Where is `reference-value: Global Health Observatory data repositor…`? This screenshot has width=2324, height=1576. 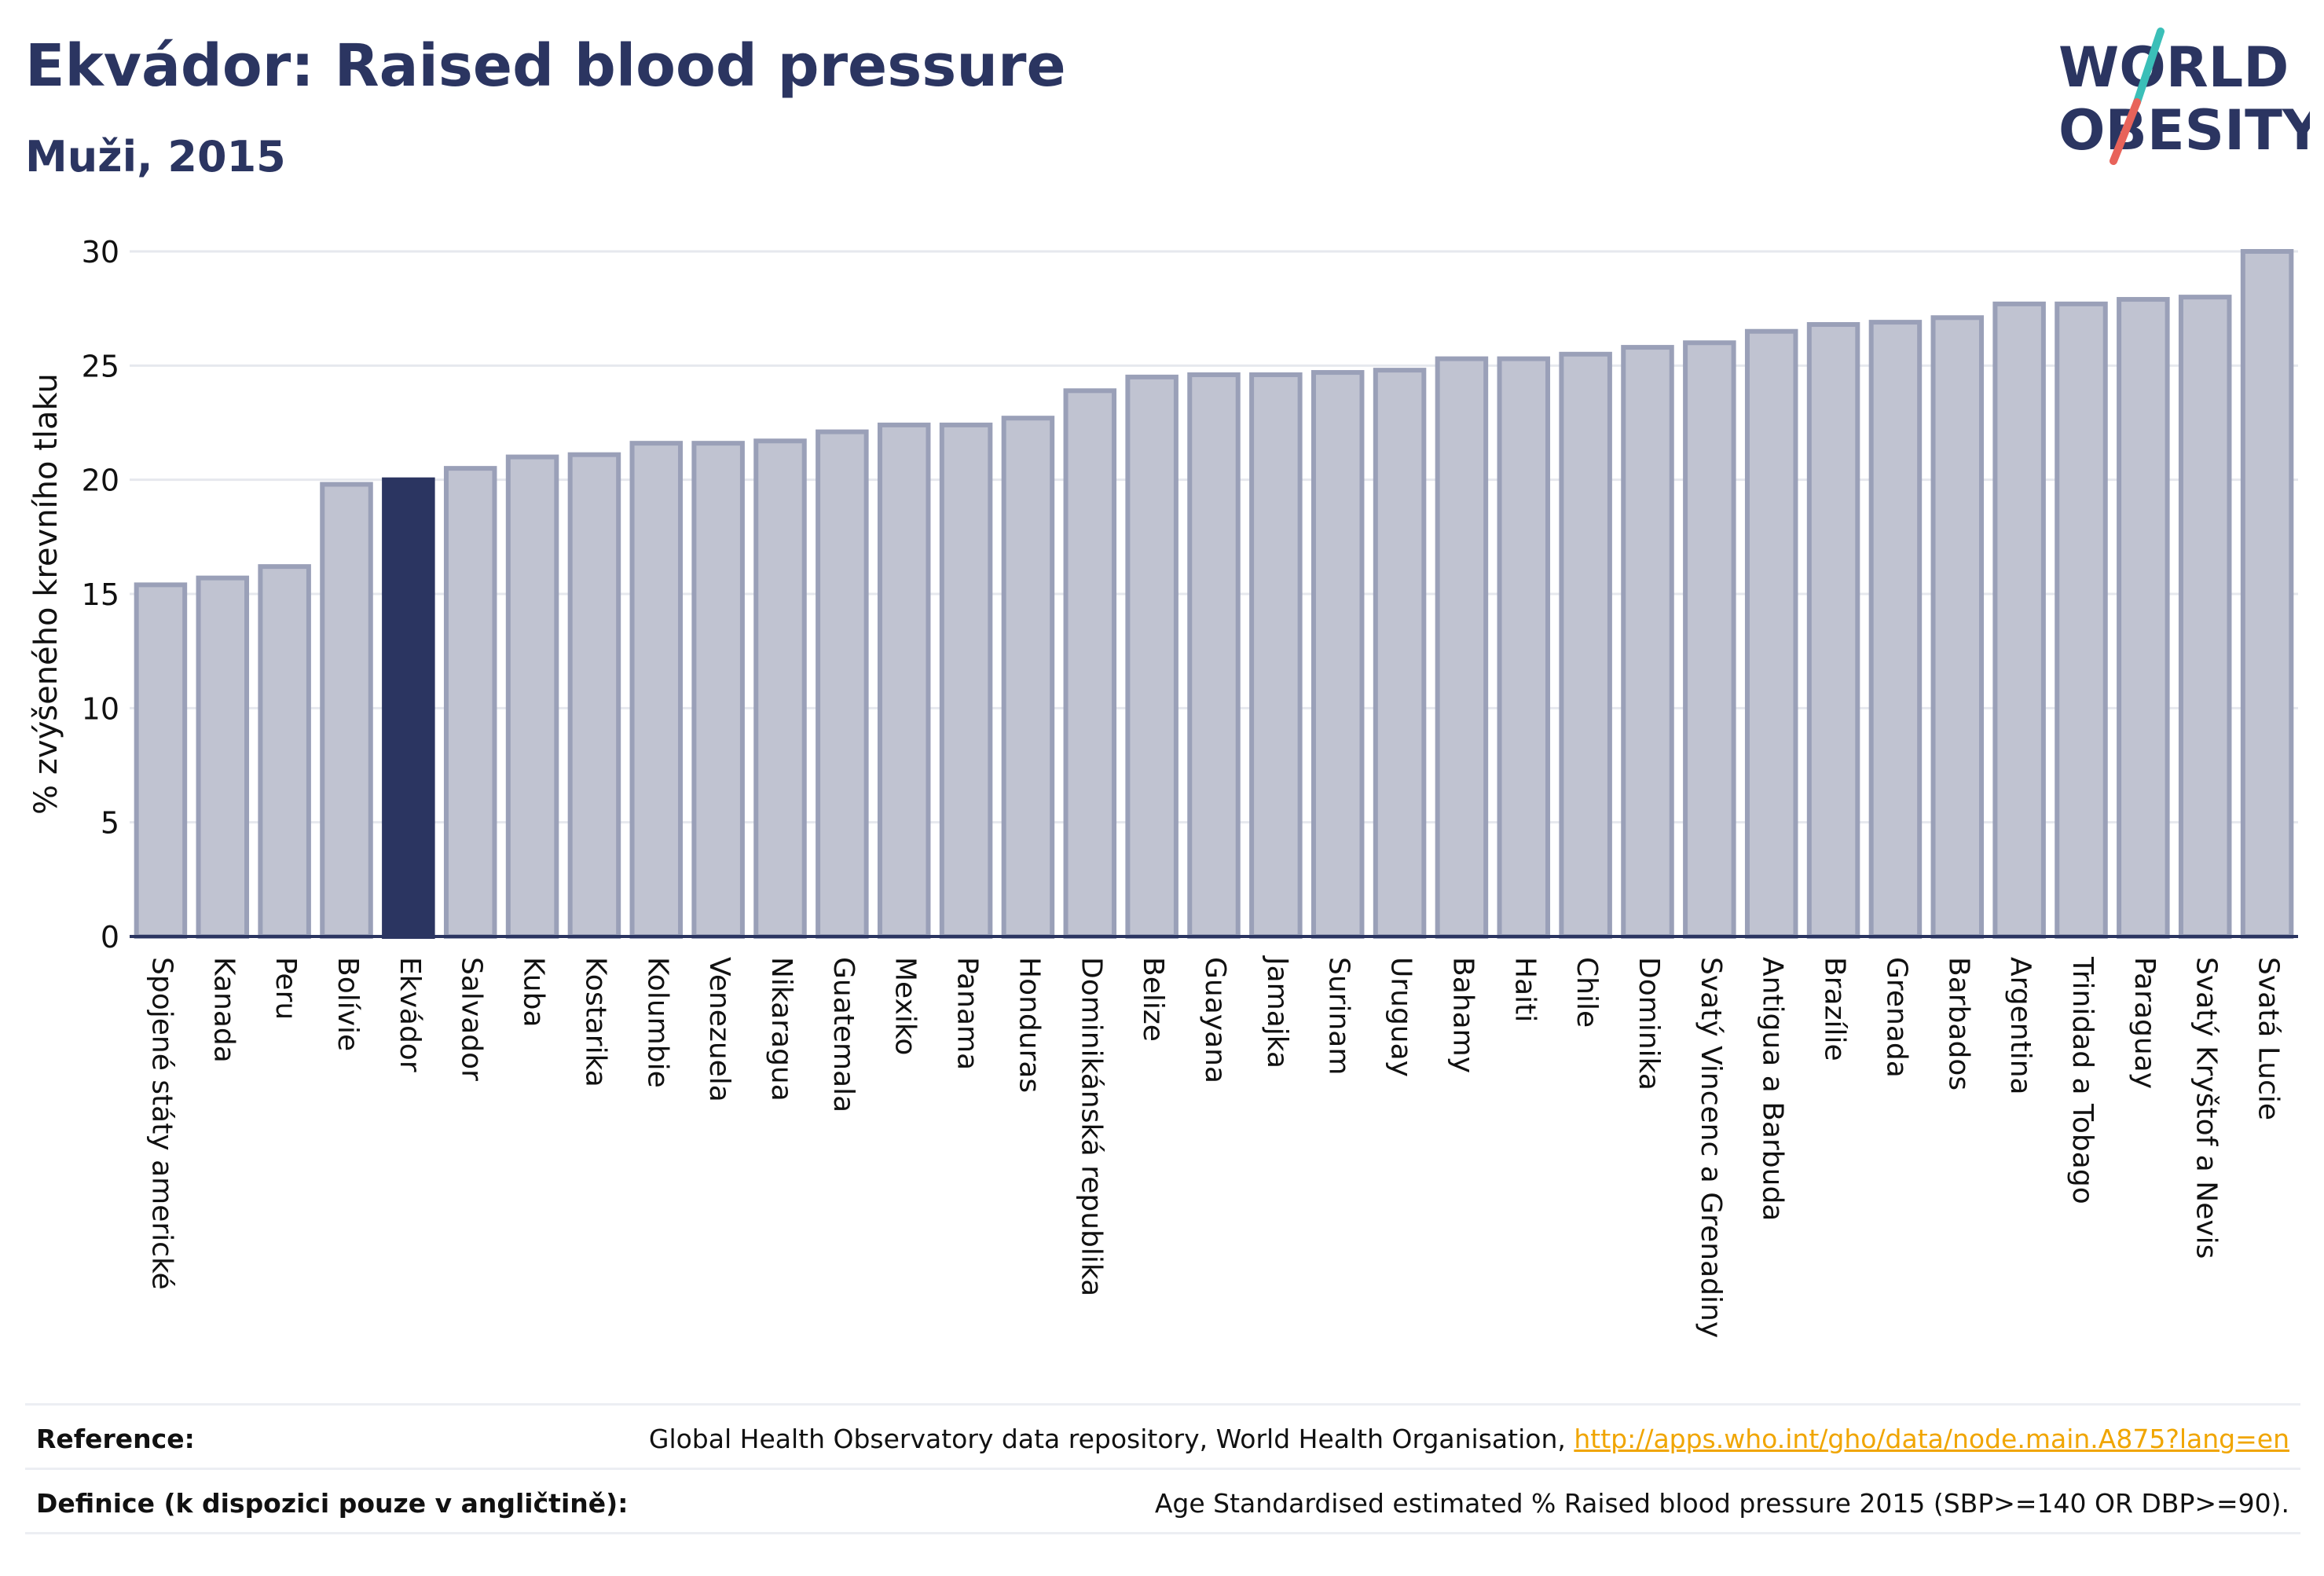 reference-value: Global Health Observatory data repositor… is located at coordinates (1474, 1439).